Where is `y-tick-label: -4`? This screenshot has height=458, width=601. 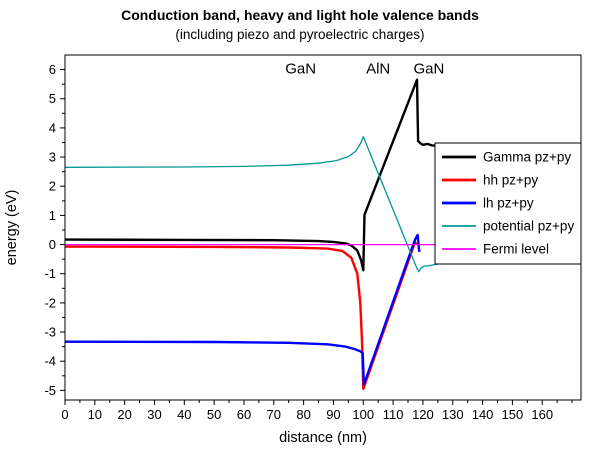
y-tick-label: -4 is located at coordinates (50, 361).